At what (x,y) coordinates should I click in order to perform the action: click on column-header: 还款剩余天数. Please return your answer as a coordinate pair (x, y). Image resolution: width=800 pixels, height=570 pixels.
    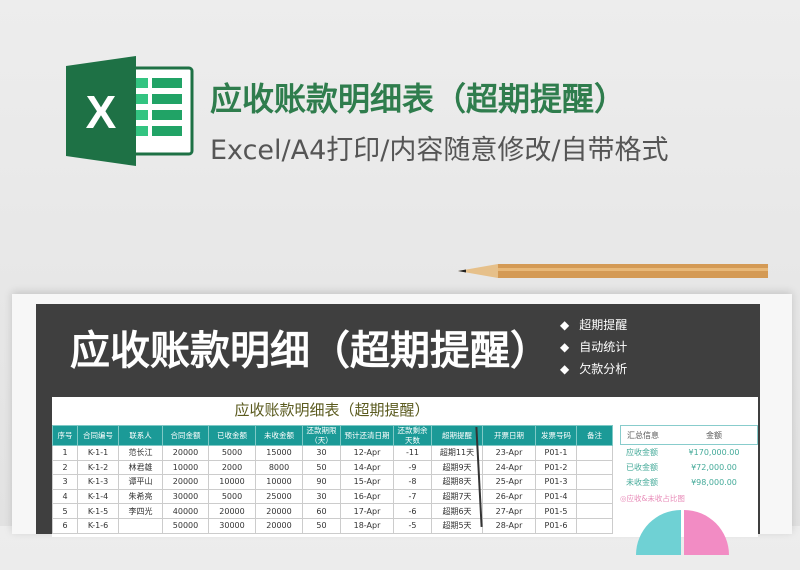
    Looking at the image, I should click on (412, 435).